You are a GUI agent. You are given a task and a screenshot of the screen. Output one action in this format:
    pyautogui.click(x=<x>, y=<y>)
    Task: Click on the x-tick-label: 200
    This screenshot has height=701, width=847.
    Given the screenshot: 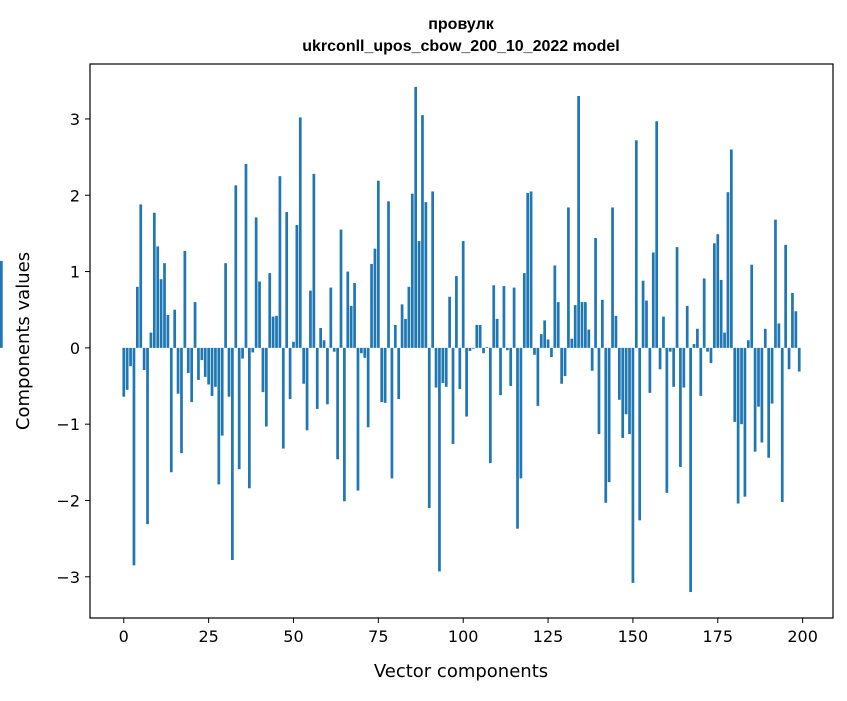 What is the action you would take?
    pyautogui.click(x=802, y=636)
    